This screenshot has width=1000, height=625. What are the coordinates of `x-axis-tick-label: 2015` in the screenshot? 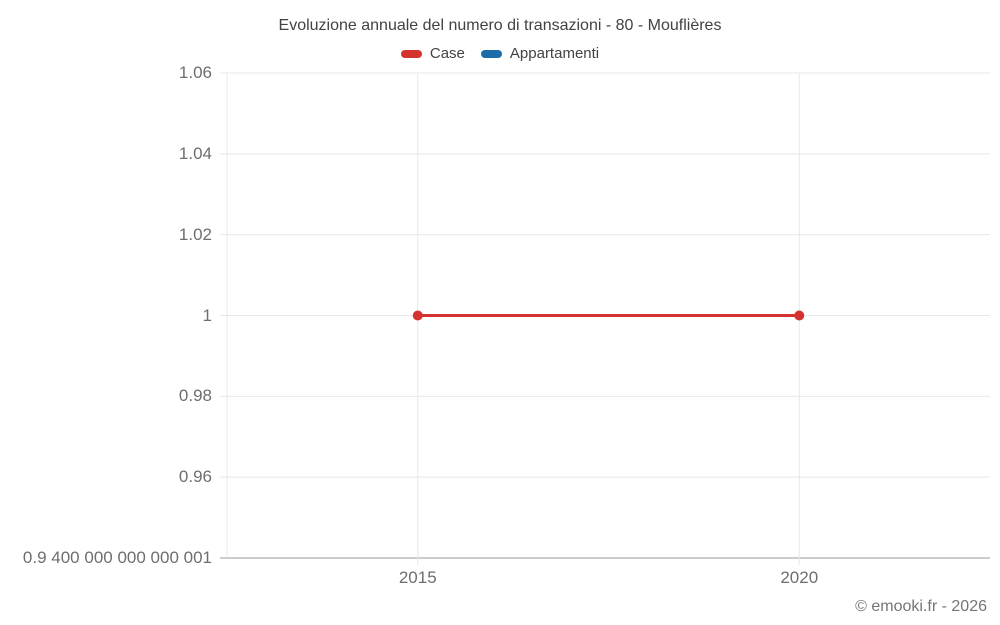 It's located at (417, 577).